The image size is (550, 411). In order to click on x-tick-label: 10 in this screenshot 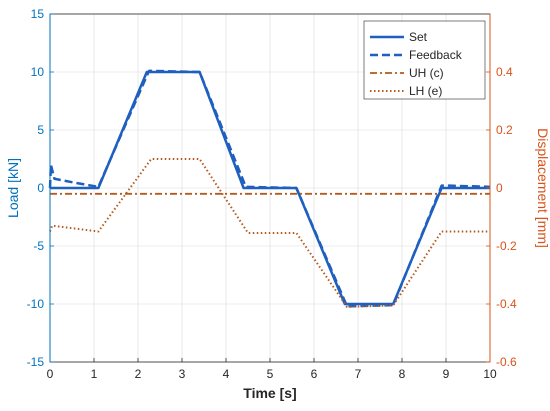, I will do `click(490, 374)`.